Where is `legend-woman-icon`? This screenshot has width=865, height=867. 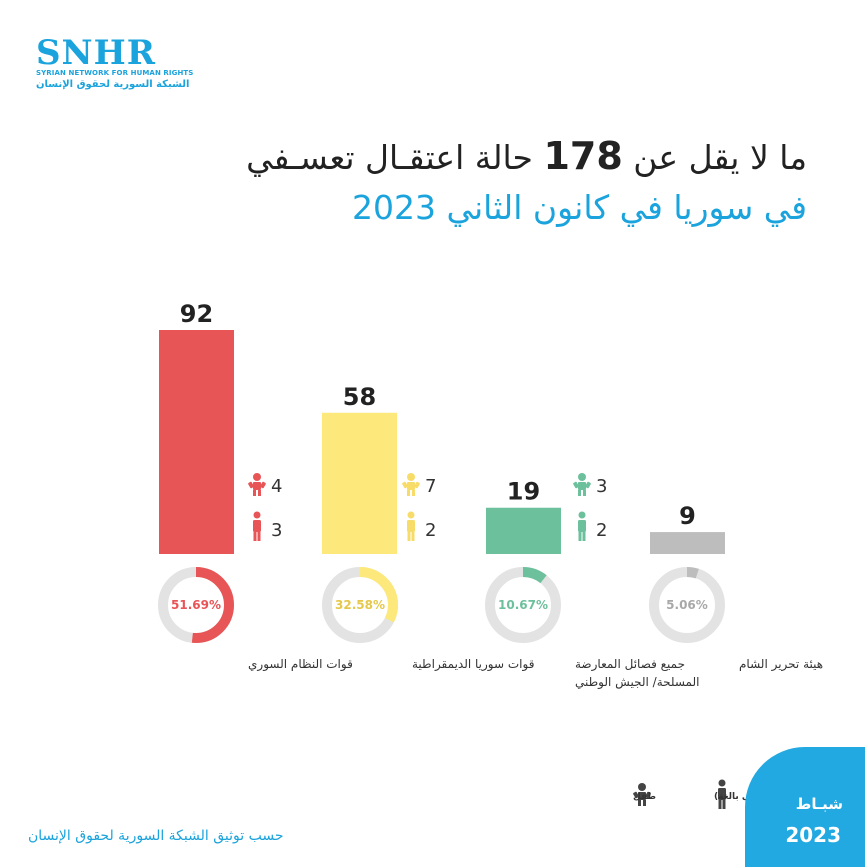
legend-woman-icon is located at coordinates (722, 794).